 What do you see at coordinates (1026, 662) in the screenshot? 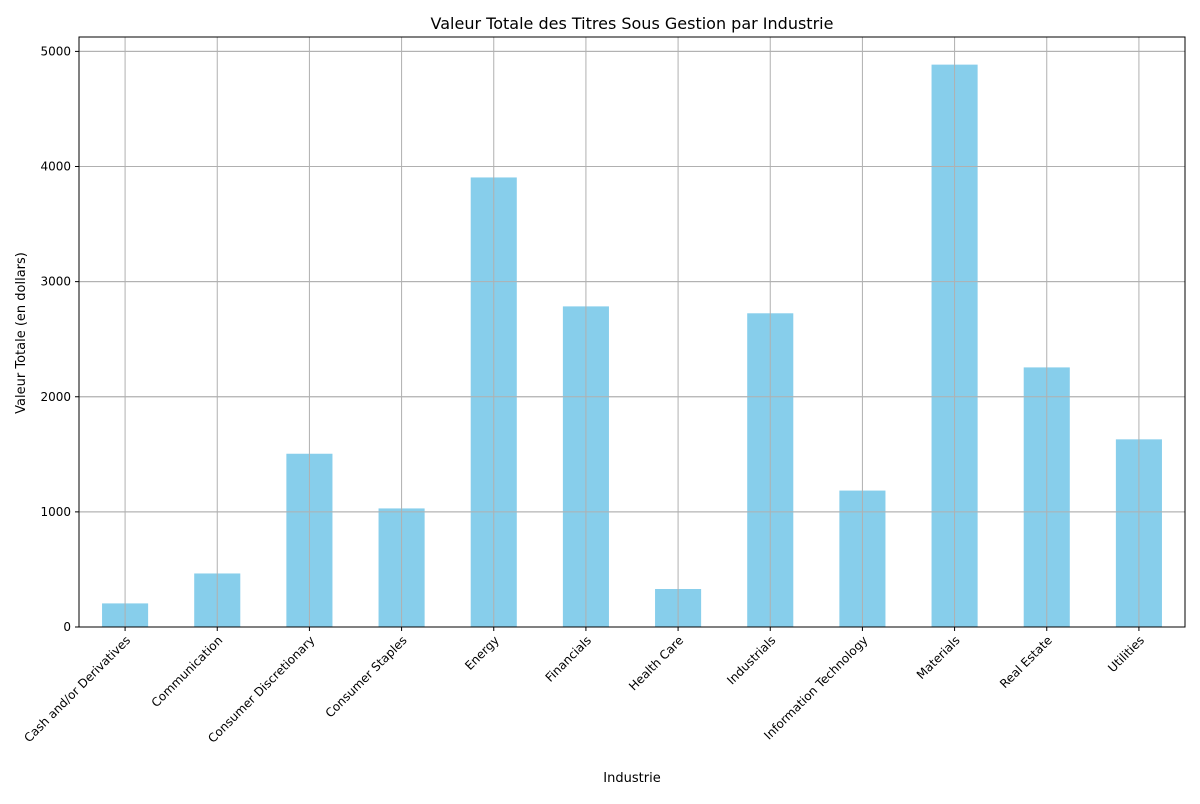
I see `x-tick-label: Real Estate` at bounding box center [1026, 662].